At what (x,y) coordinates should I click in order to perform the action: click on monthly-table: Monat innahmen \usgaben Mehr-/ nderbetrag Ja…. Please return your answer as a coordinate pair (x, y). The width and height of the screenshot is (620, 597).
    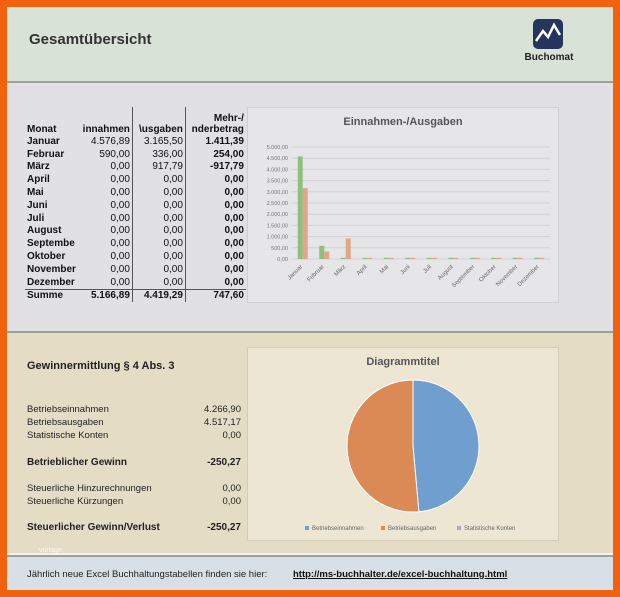
    Looking at the image, I should click on (135, 205).